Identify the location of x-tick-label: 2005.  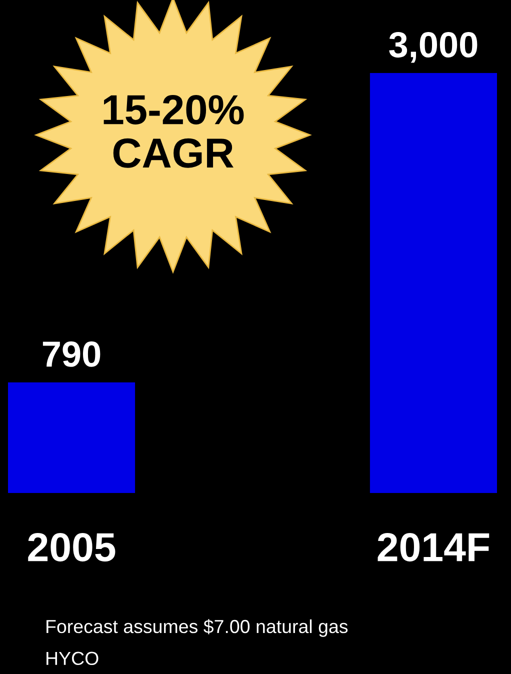
(72, 547).